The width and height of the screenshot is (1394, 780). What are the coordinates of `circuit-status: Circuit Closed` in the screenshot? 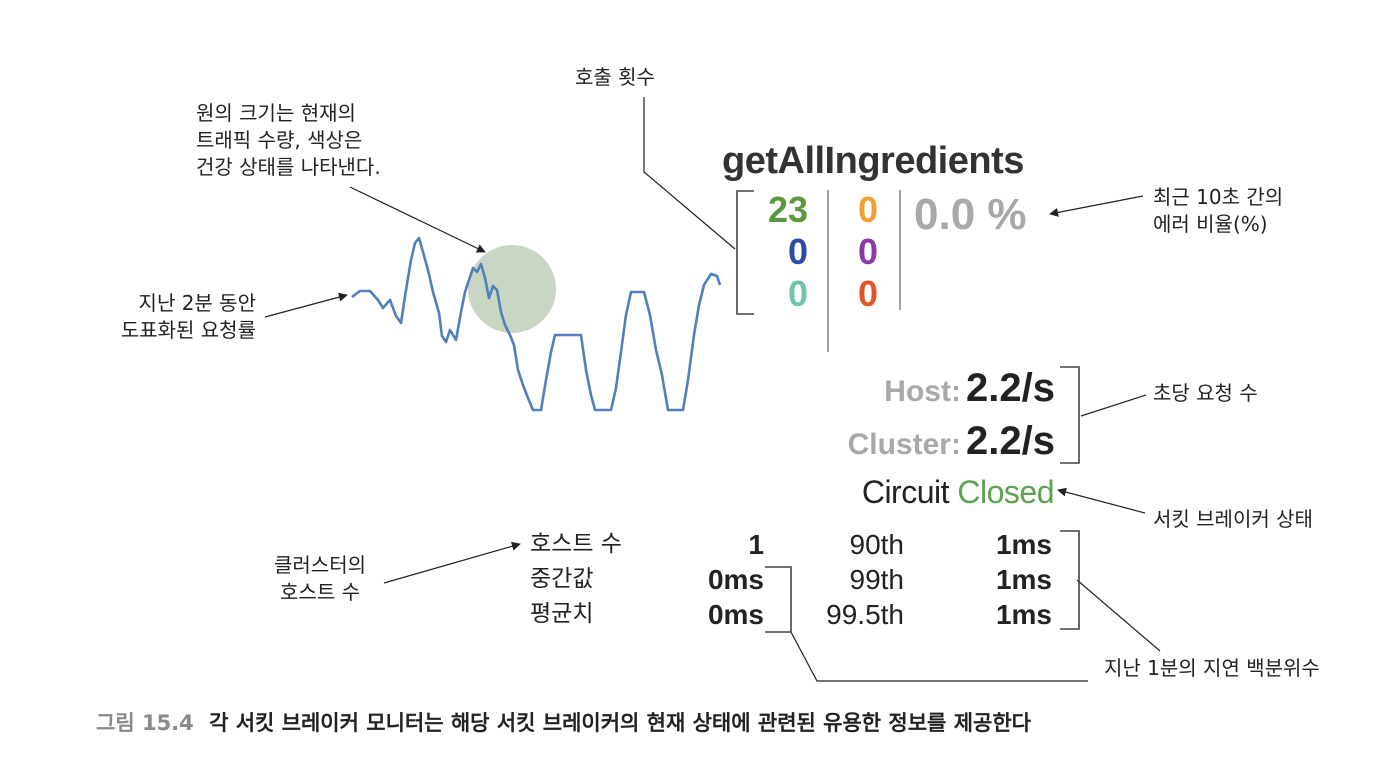 It's located at (927, 492).